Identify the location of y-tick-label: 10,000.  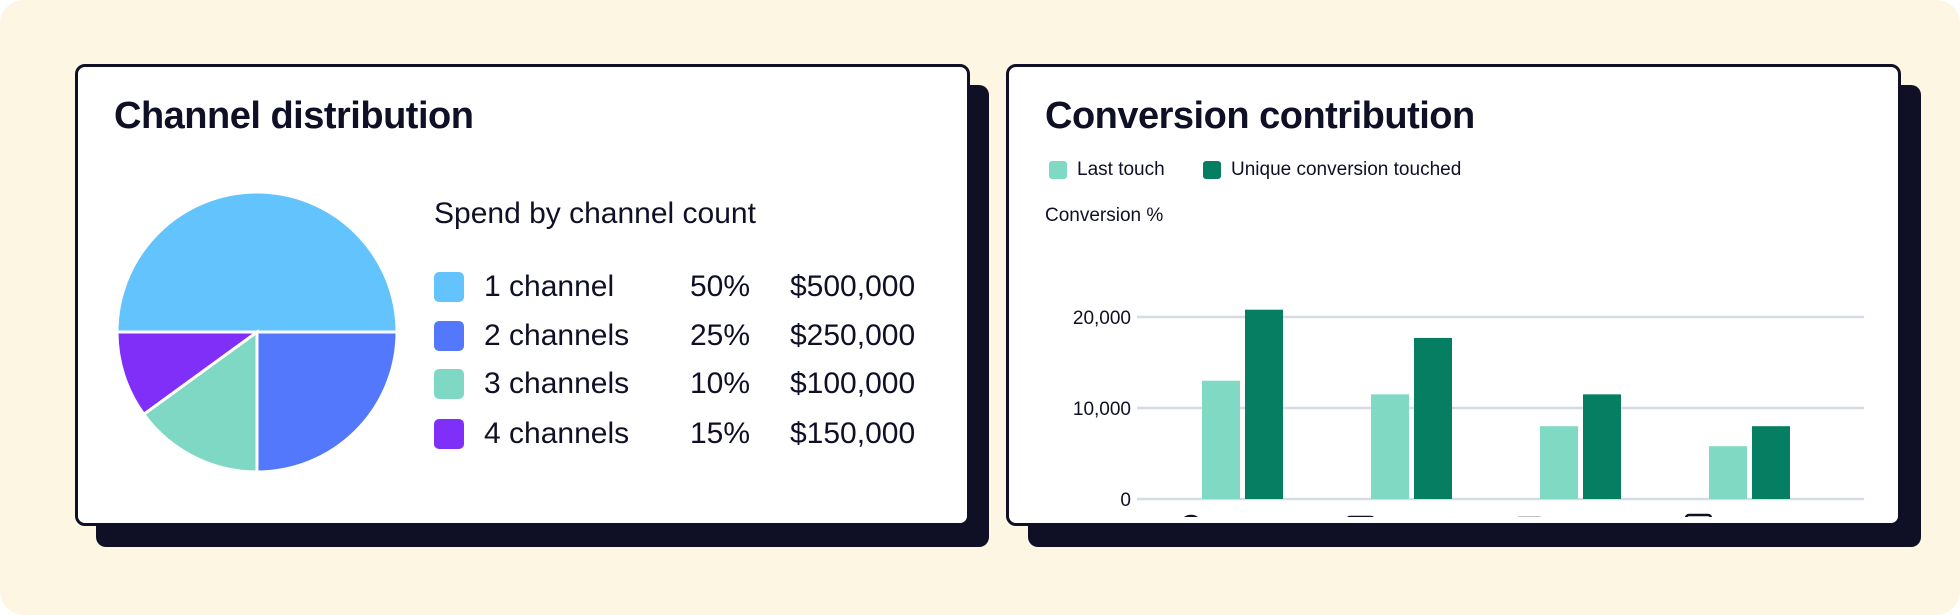
(1102, 409).